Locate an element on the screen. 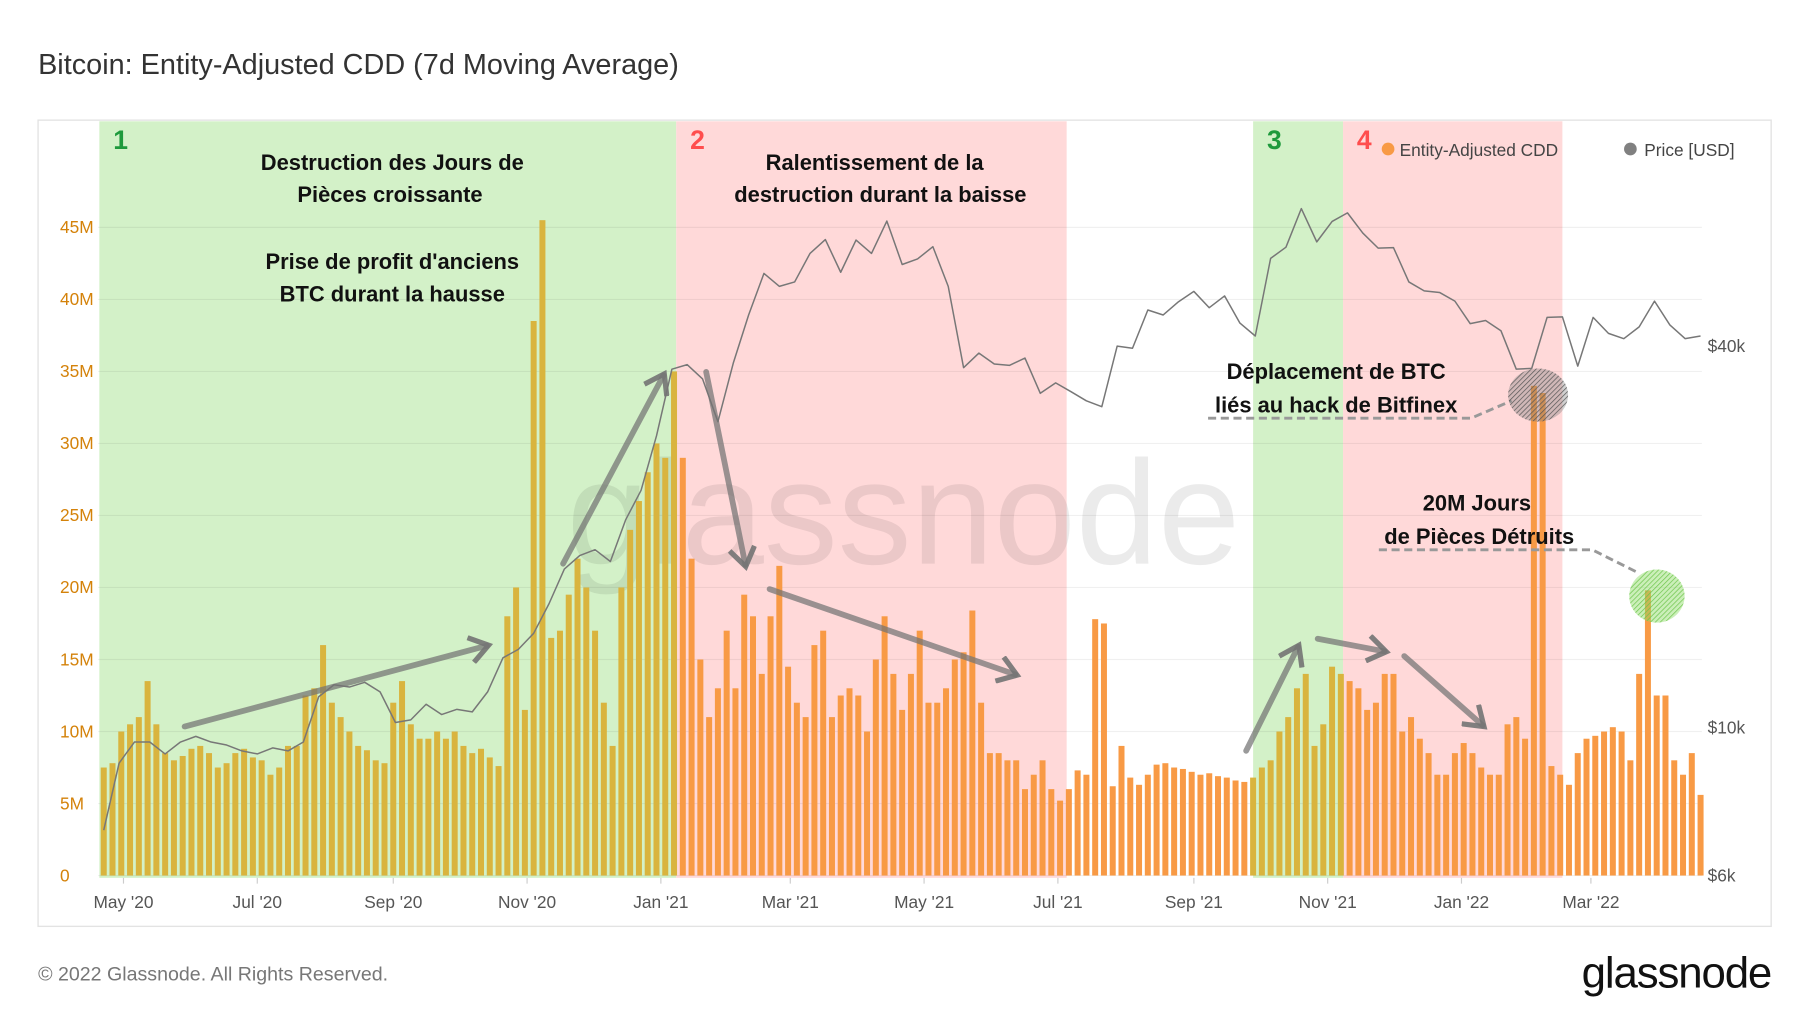 This screenshot has height=1013, width=1800. legend: Entity-Adjusted CDD Price [USD] is located at coordinates (1558, 150).